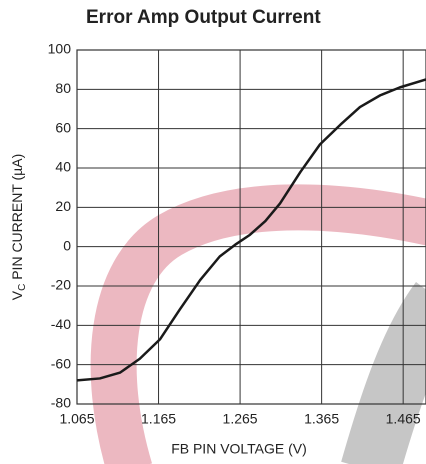 This screenshot has height=464, width=426. I want to click on y-label-sub: C, so click(22, 287).